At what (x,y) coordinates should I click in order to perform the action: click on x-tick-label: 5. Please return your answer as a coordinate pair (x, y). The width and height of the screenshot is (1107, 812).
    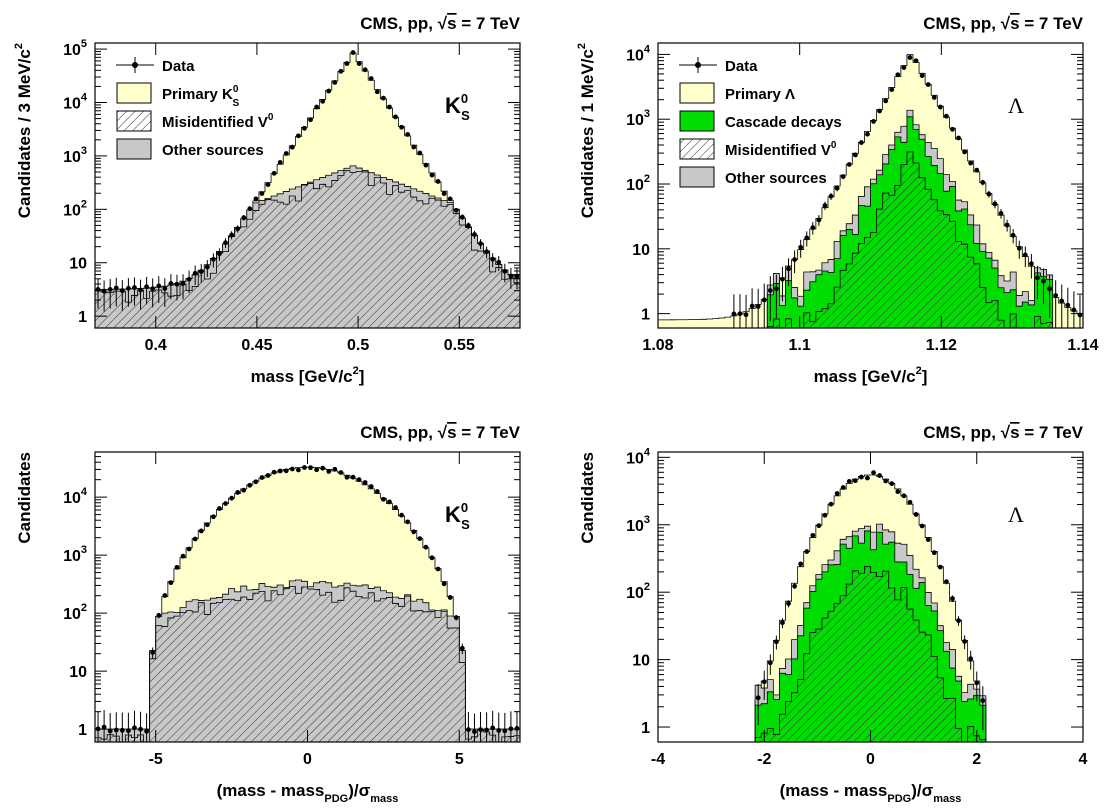
    Looking at the image, I should click on (459, 759).